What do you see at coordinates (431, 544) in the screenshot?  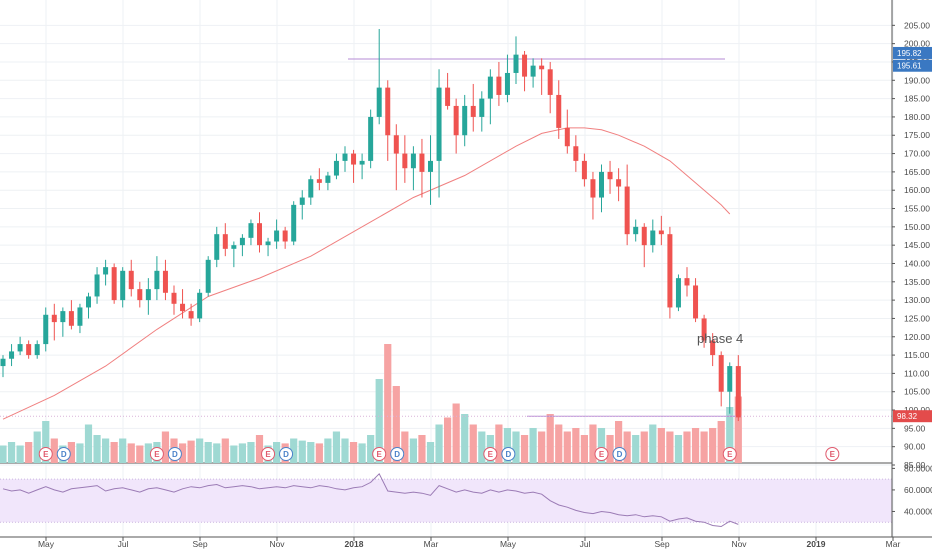 I see `time-tick-label: Mar` at bounding box center [431, 544].